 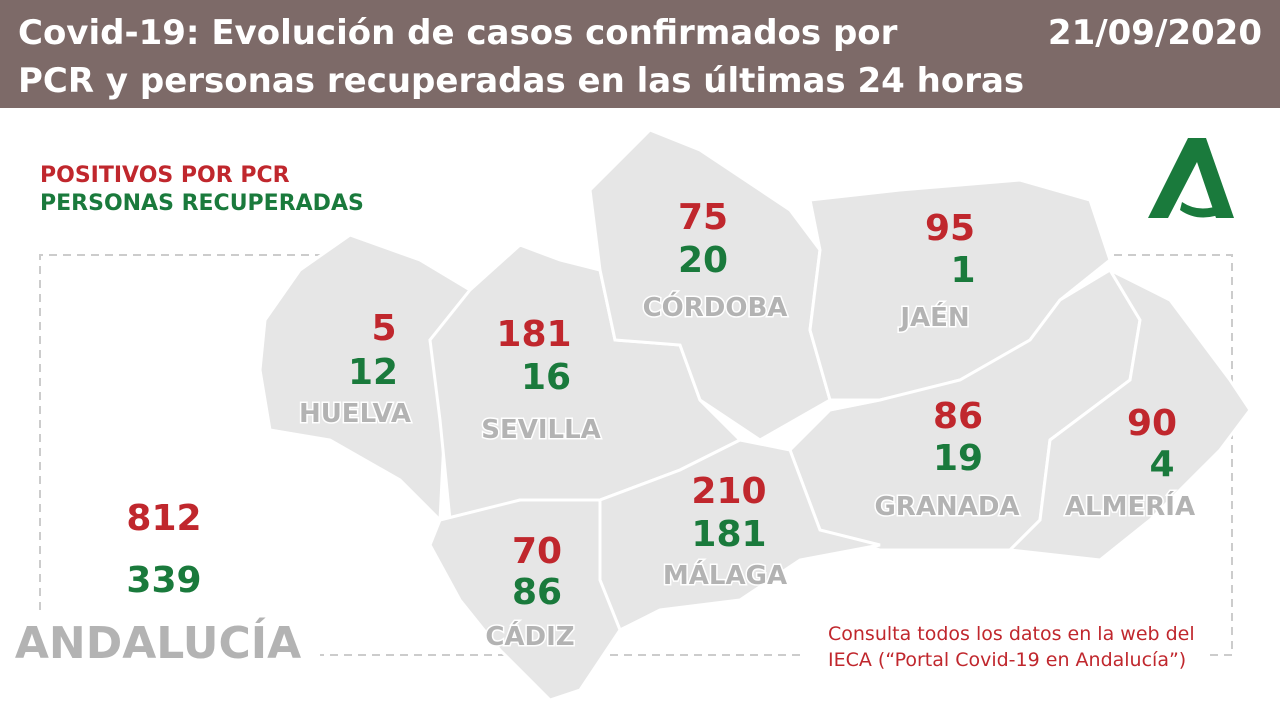 I want to click on province-name: GRANADA, so click(x=946, y=507).